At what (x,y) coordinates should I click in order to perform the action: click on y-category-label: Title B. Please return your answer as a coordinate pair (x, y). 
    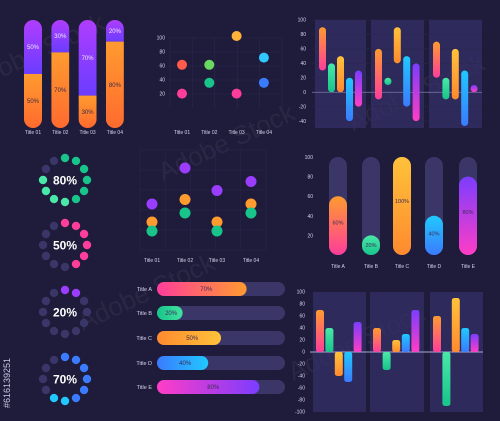
    Looking at the image, I should click on (145, 314).